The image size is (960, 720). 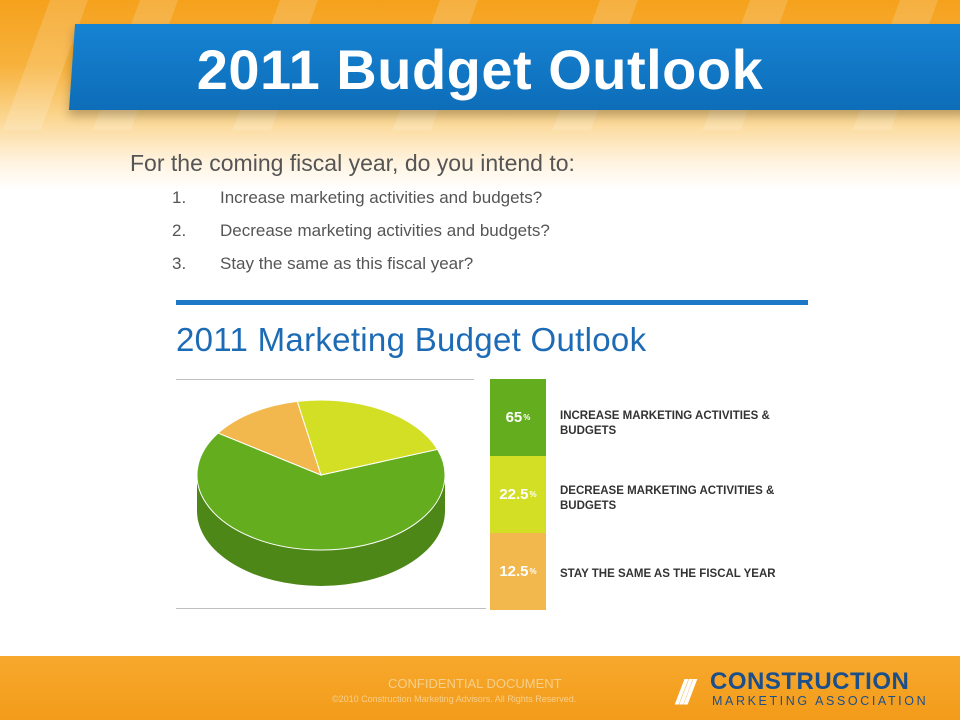 I want to click on chart-title: 2011 Marketing Budget Outlook, so click(x=411, y=339).